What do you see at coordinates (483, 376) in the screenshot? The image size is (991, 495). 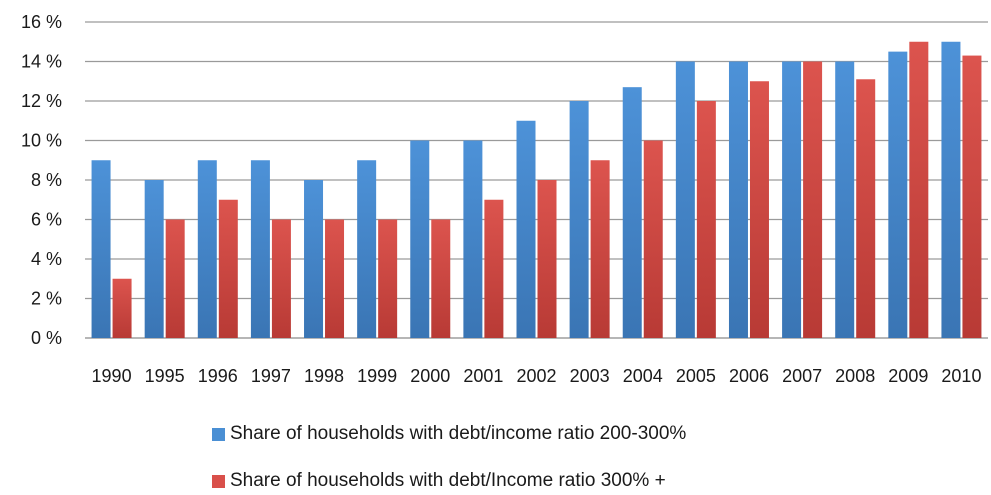 I see `x-tick-label: 2001` at bounding box center [483, 376].